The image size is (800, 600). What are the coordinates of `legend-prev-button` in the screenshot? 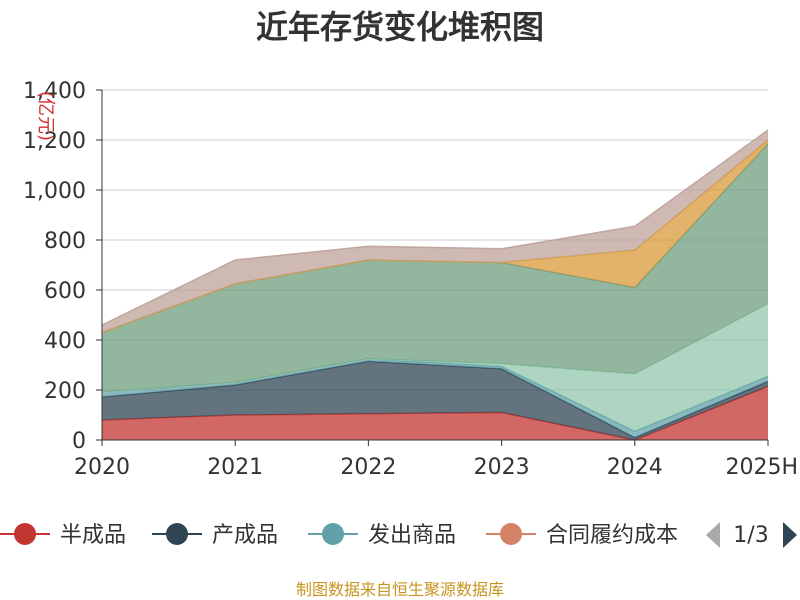 It's located at (713, 535).